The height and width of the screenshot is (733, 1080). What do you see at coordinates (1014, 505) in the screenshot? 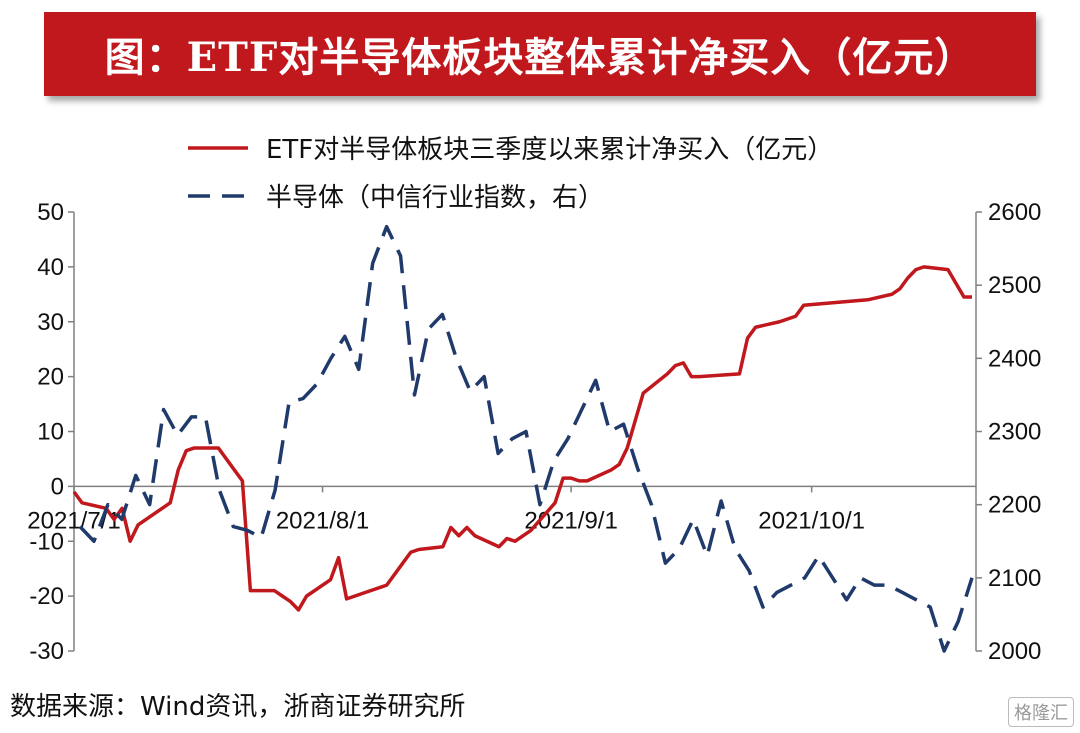
I see `right-tick-label: 2200` at bounding box center [1014, 505].